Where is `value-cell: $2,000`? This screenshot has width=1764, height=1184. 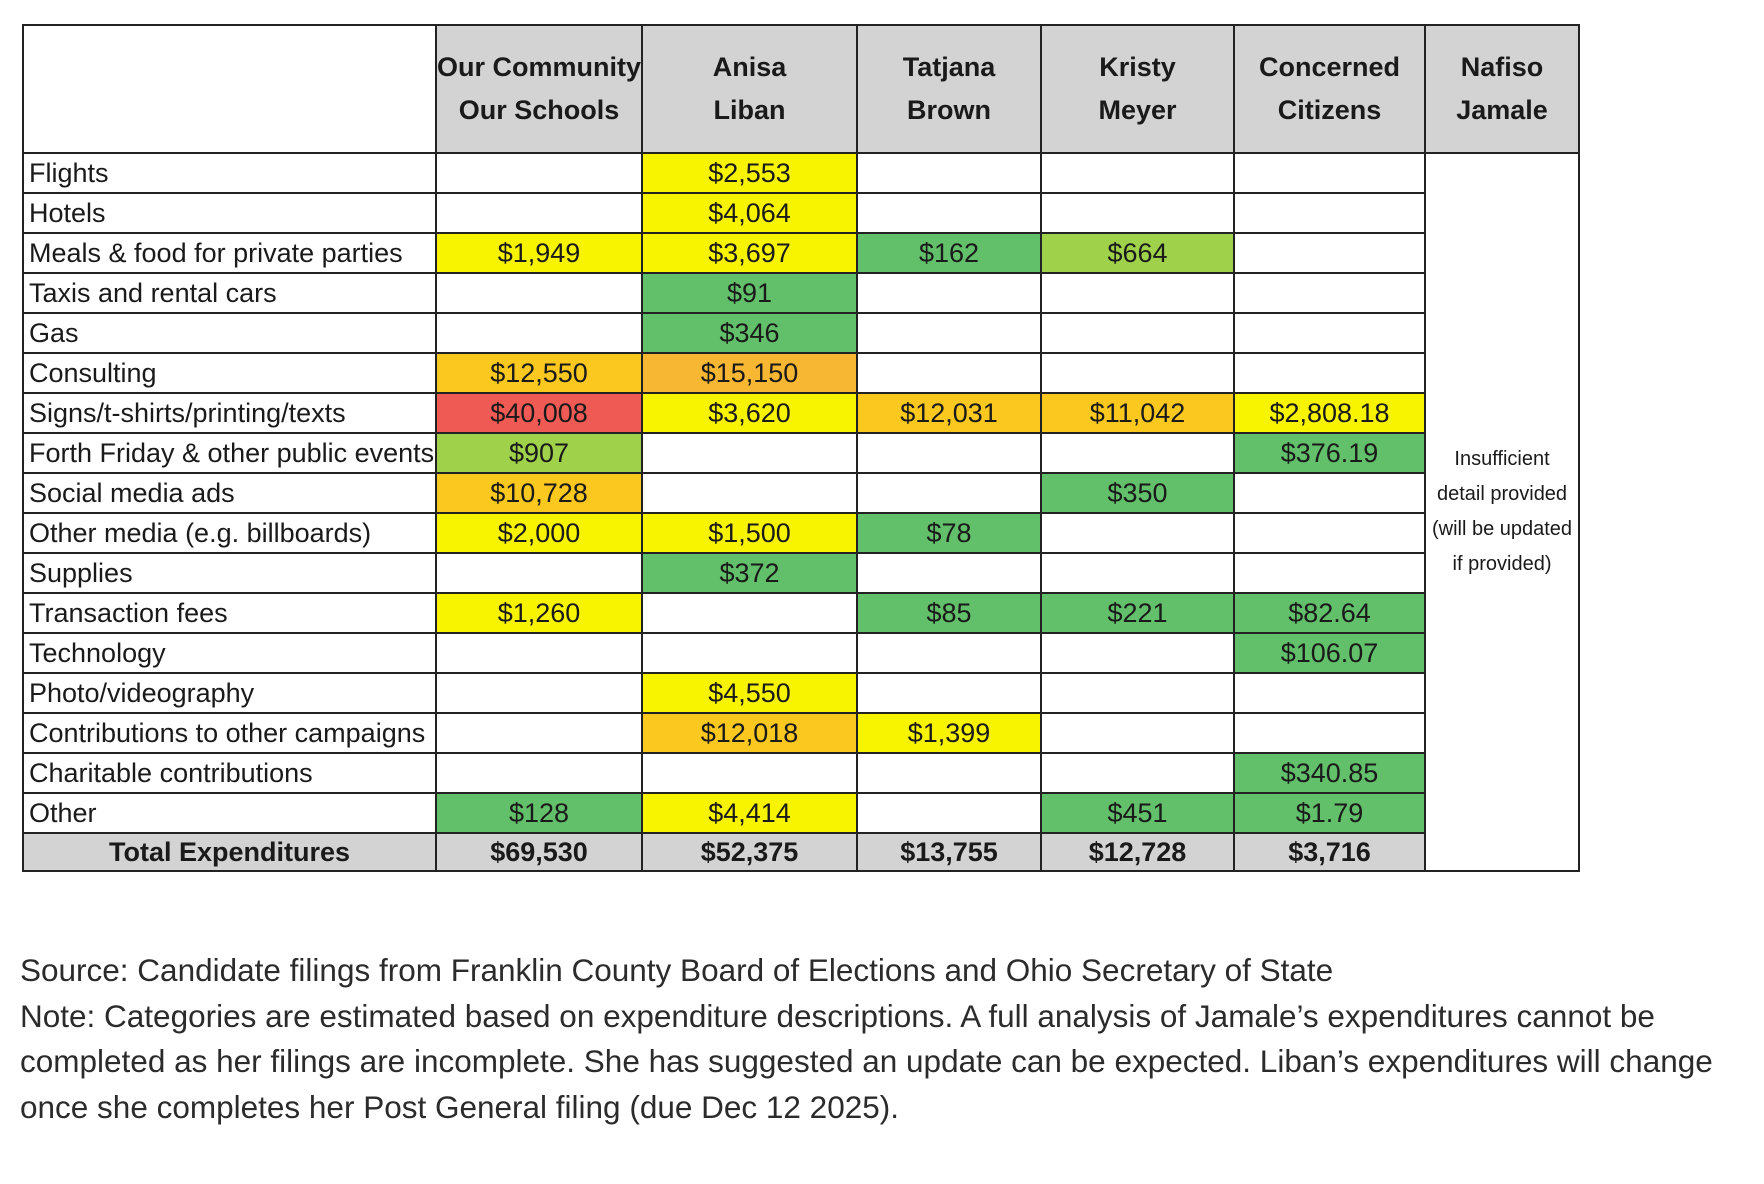 value-cell: $2,000 is located at coordinates (539, 533).